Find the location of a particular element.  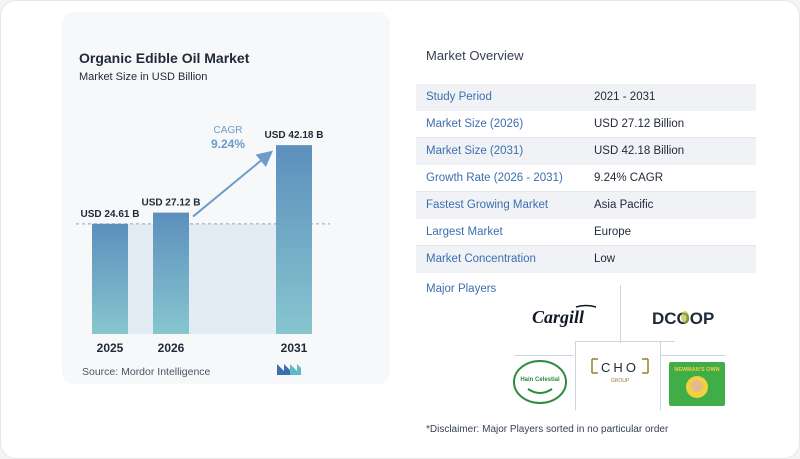

cagr-value: 9.24% is located at coordinates (228, 144).